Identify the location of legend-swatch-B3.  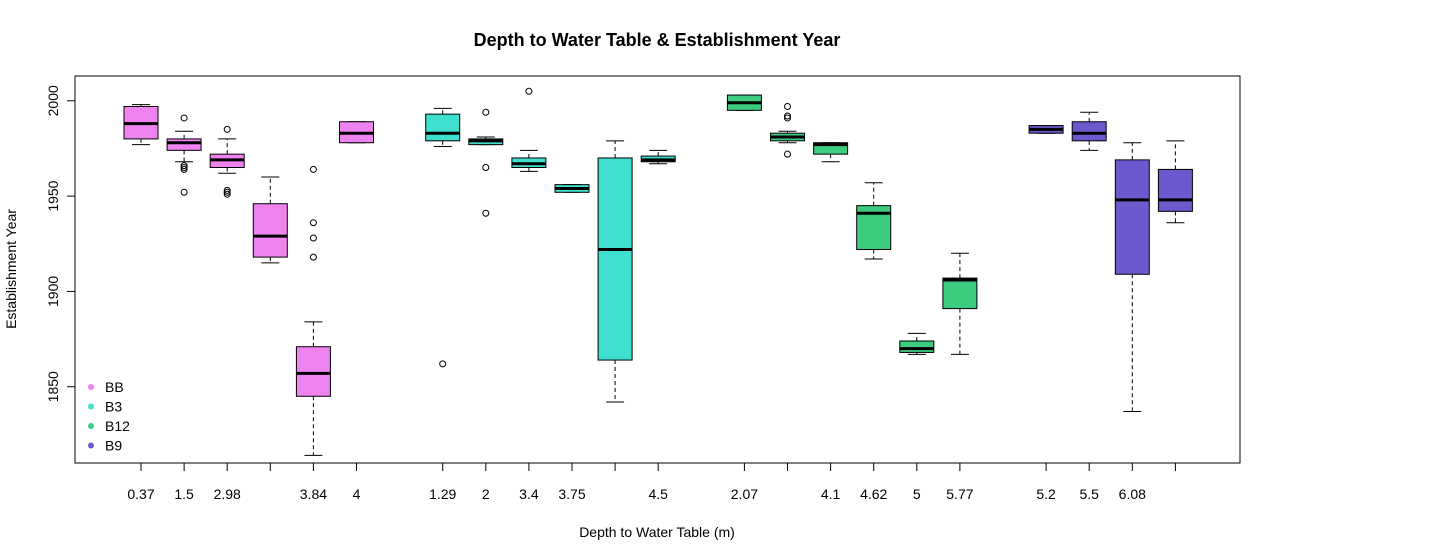
(91, 406).